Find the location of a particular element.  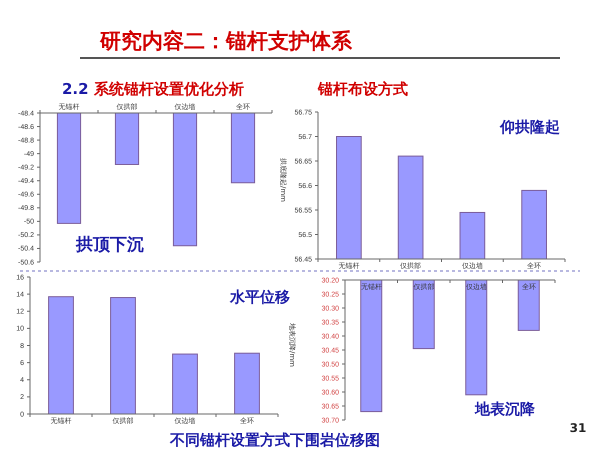

text: 31 is located at coordinates (578, 428).